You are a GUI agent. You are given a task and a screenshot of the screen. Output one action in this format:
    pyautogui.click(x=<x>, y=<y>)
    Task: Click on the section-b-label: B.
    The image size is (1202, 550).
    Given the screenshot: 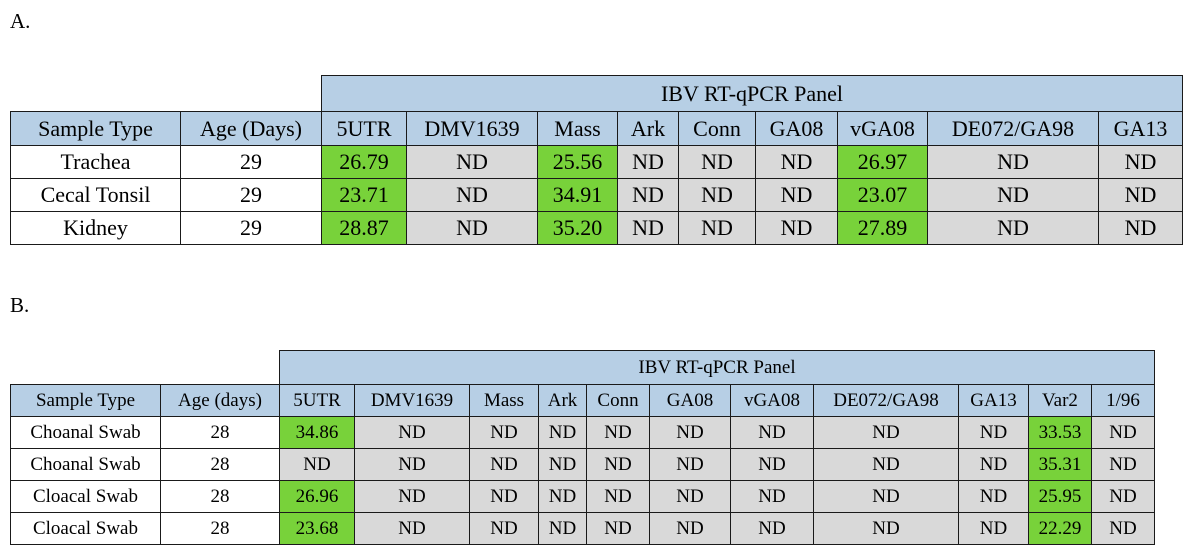 What is the action you would take?
    pyautogui.click(x=20, y=305)
    